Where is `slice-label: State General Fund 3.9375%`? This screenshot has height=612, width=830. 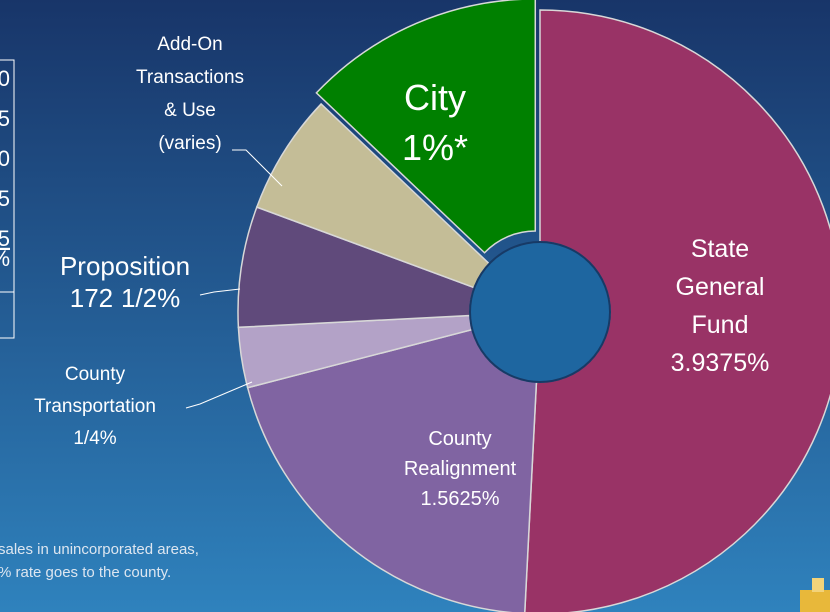 slice-label: State General Fund 3.9375% is located at coordinates (720, 306).